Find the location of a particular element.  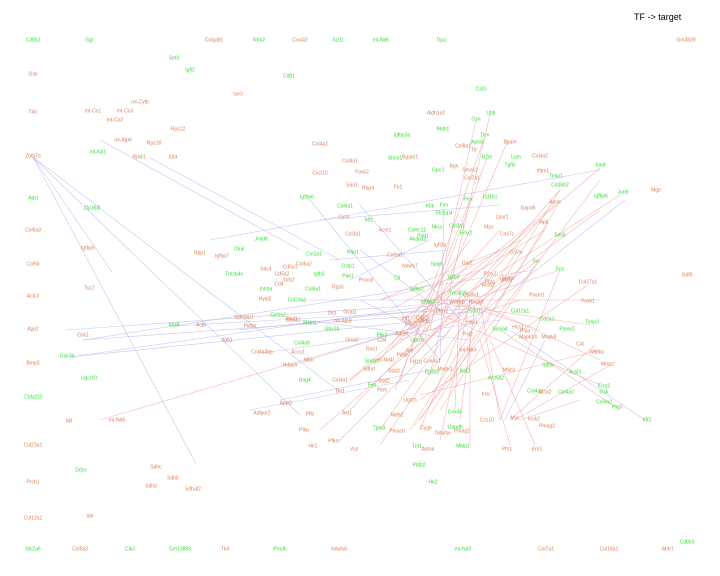

graph-node: mt-Cytb is located at coordinates (140, 102).